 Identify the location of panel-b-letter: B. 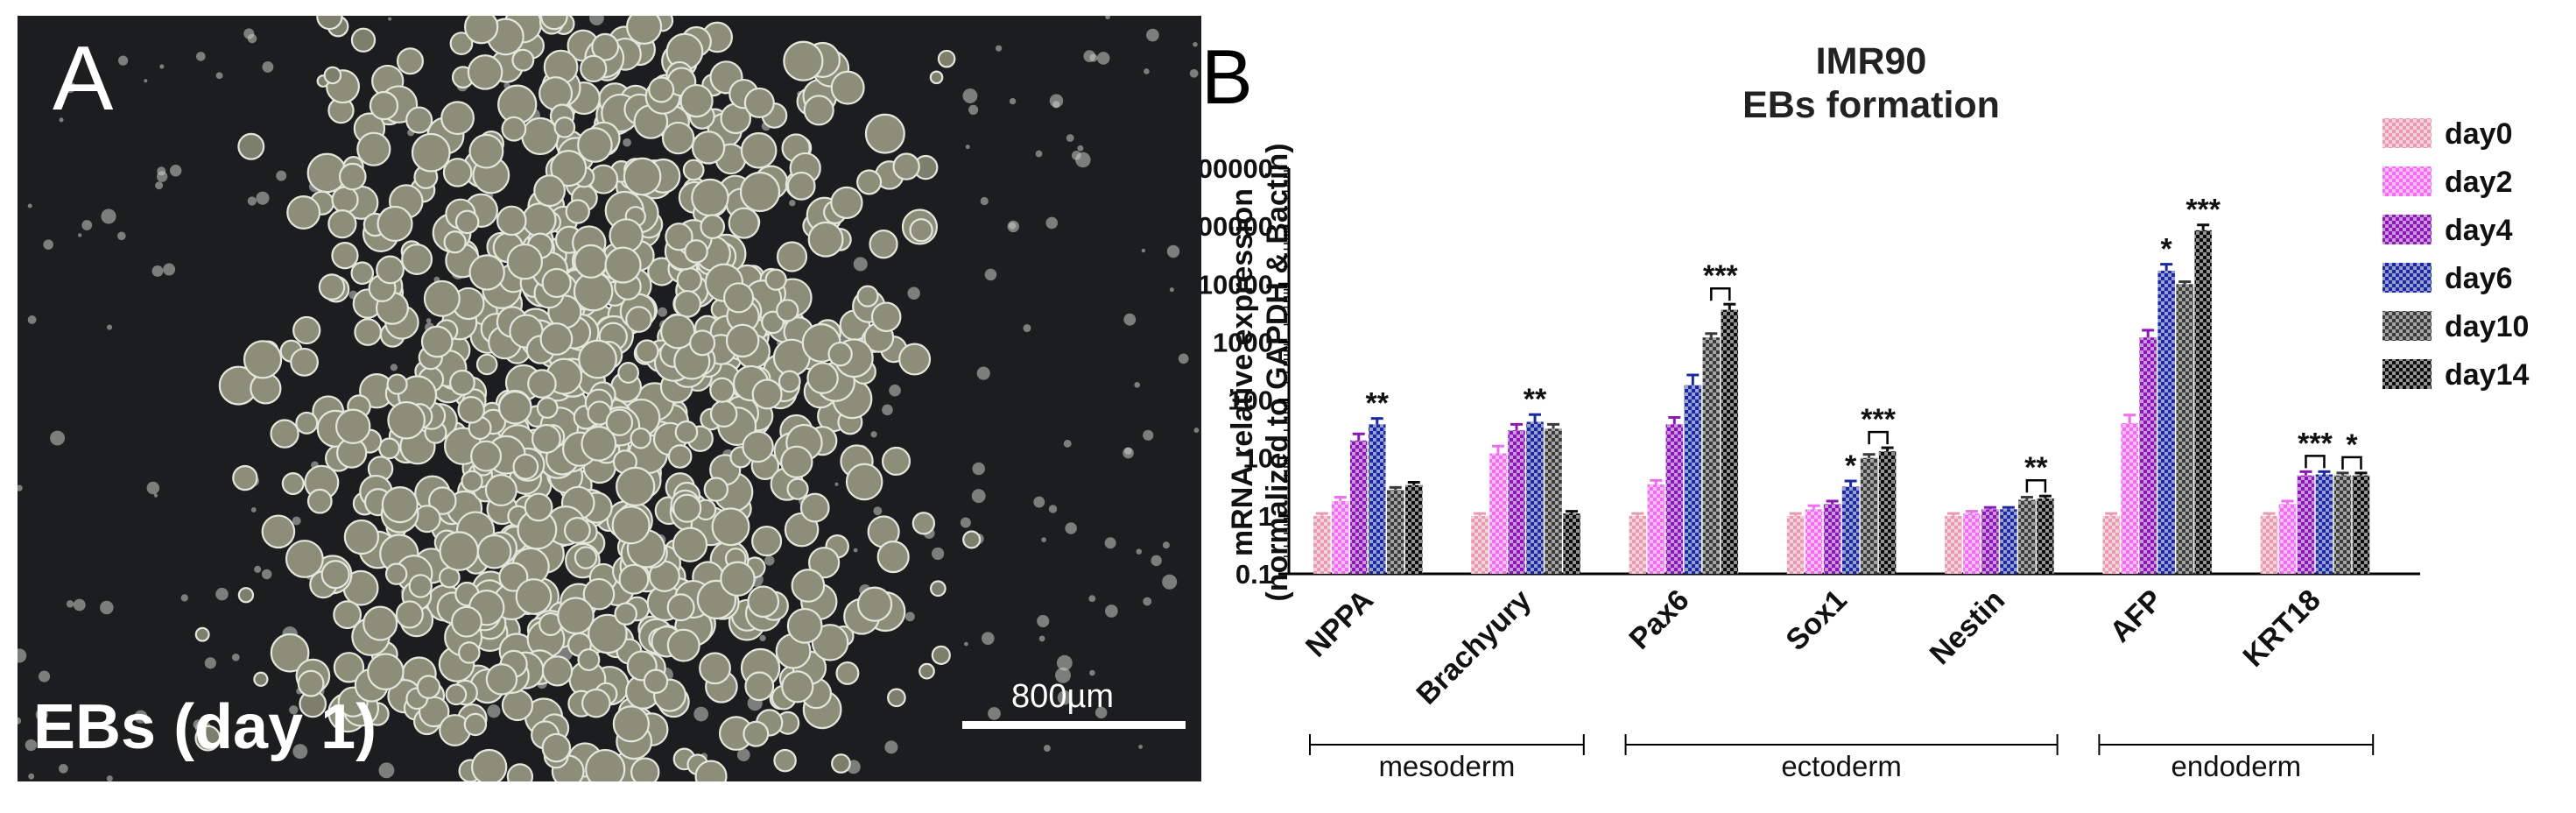
(1227, 76).